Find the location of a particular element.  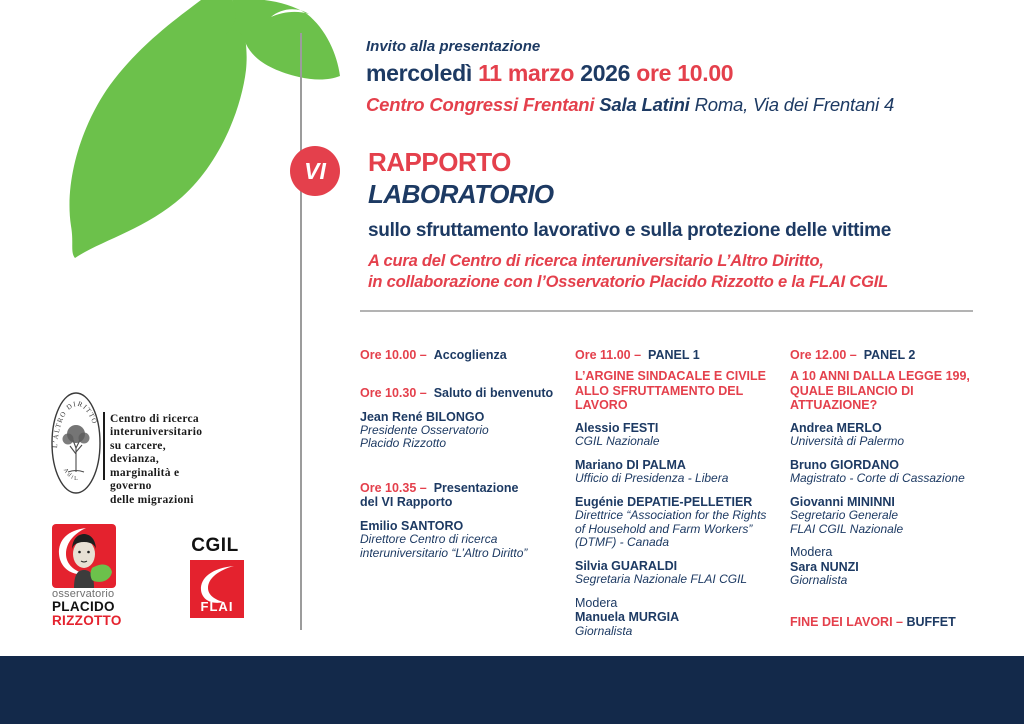

slot-time: Ore 10.30 – is located at coordinates (393, 393).